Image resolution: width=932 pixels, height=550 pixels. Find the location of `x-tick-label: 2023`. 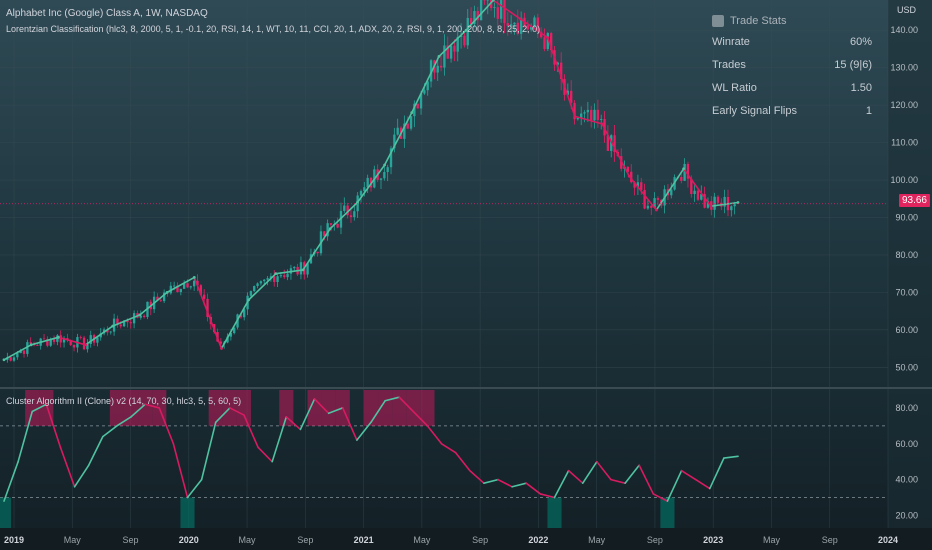

x-tick-label: 2023 is located at coordinates (713, 540).